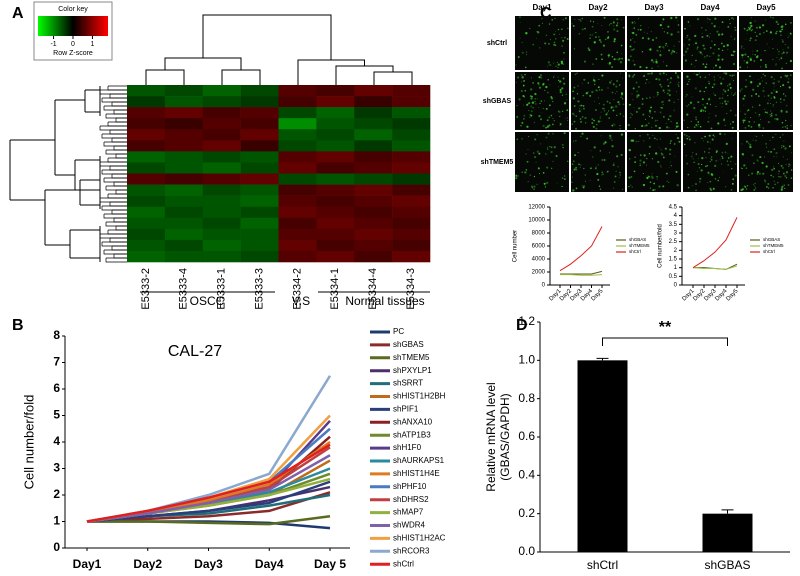 The width and height of the screenshot is (800, 576). What do you see at coordinates (516, 246) in the screenshot?
I see `y-axis-label: Cell number` at bounding box center [516, 246].